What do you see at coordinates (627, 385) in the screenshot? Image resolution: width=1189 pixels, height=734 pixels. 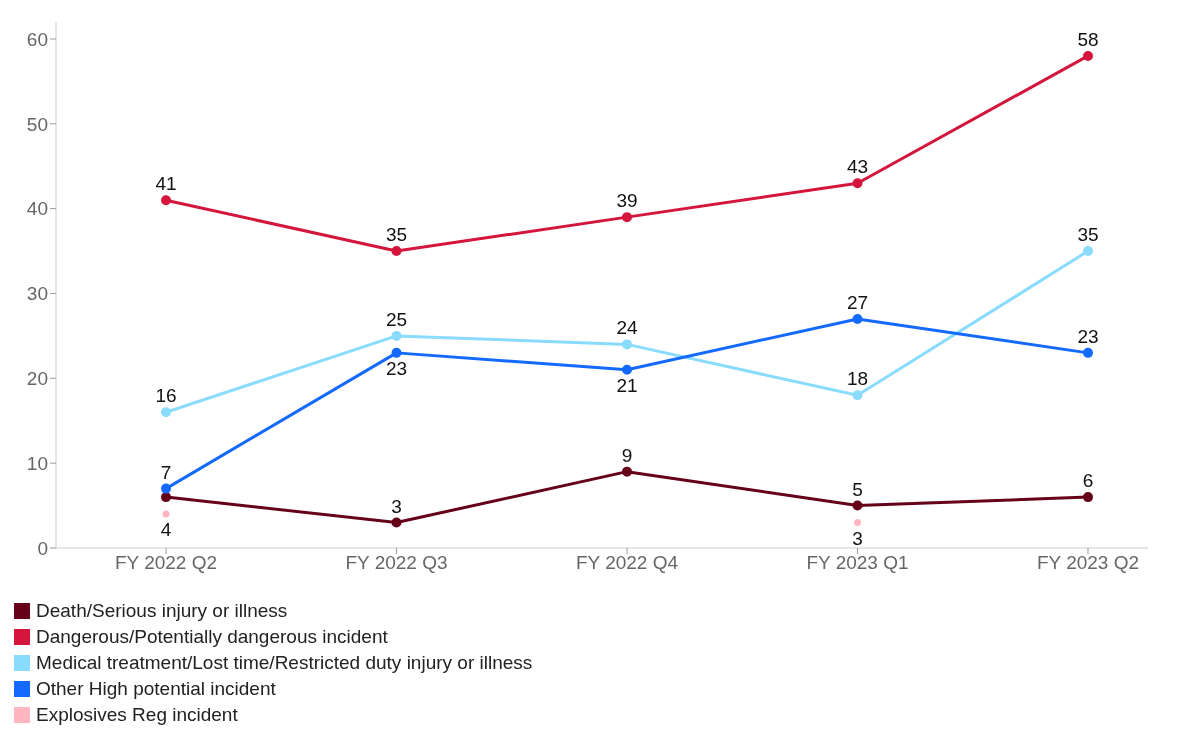 I see `data-label: 21` at bounding box center [627, 385].